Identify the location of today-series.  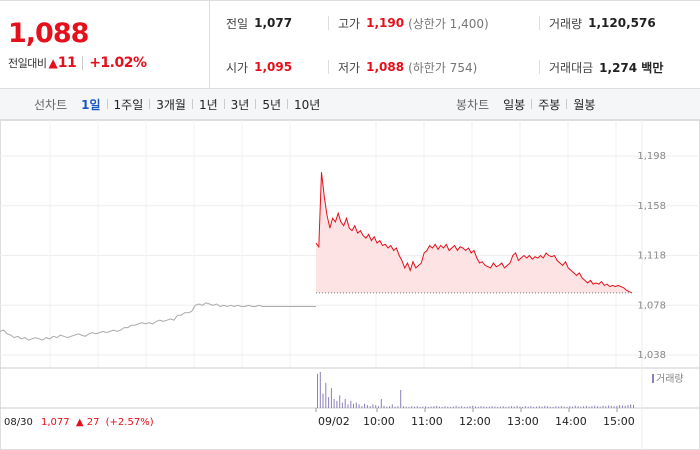
(474, 233).